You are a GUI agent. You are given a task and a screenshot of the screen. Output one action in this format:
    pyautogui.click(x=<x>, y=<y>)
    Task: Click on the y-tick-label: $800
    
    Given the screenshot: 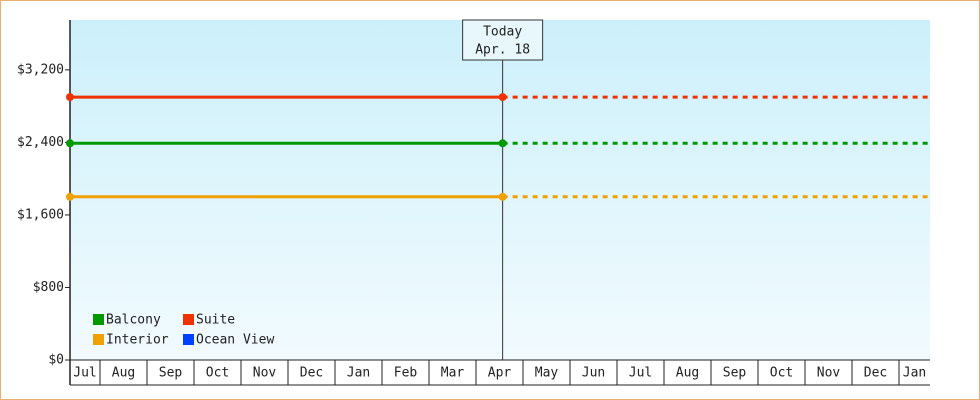 What is the action you would take?
    pyautogui.click(x=48, y=287)
    